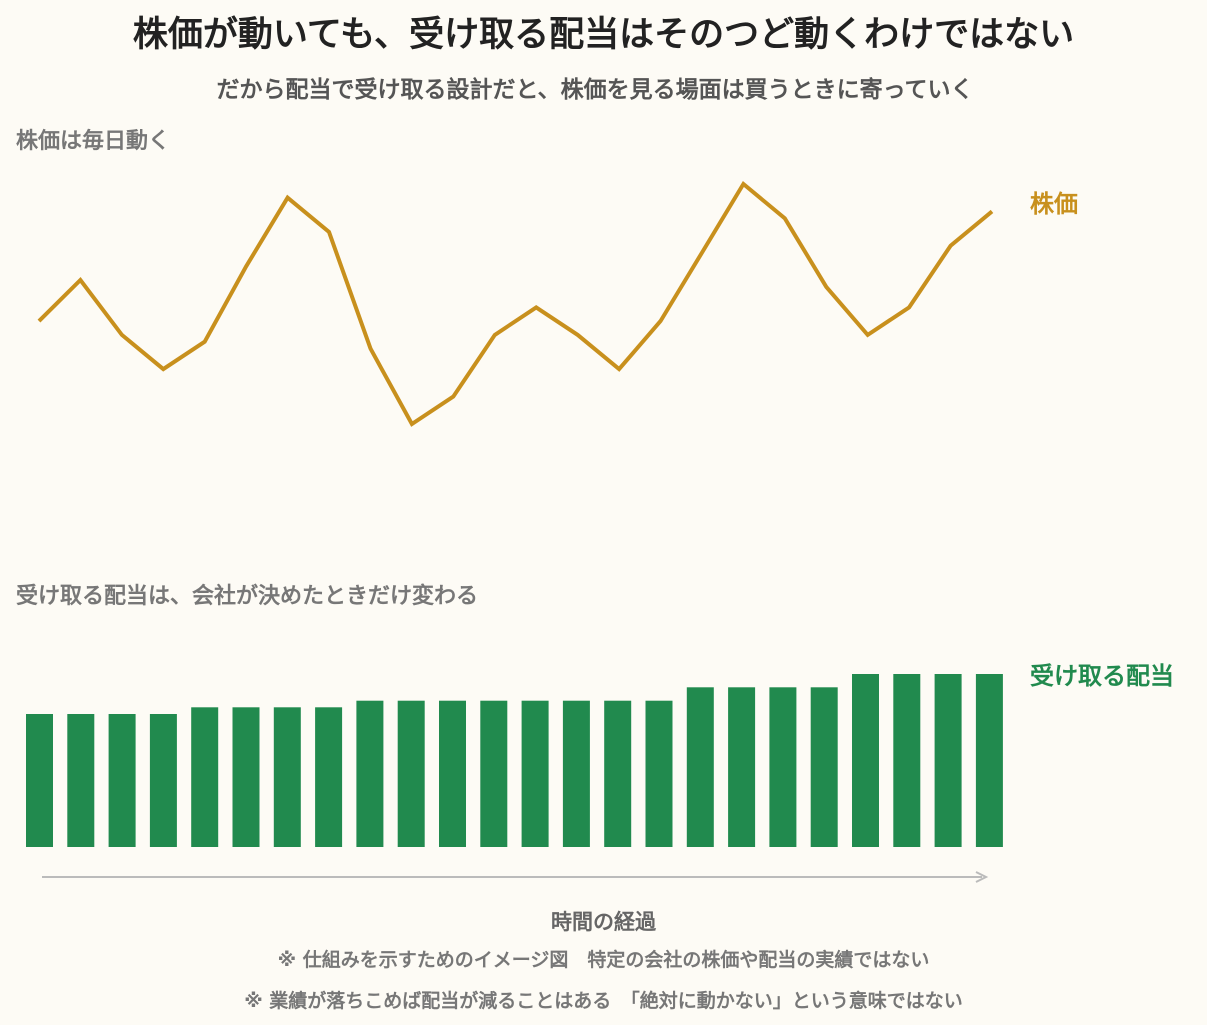  I want to click on time-axis-label: 時間の経過, so click(603, 922).